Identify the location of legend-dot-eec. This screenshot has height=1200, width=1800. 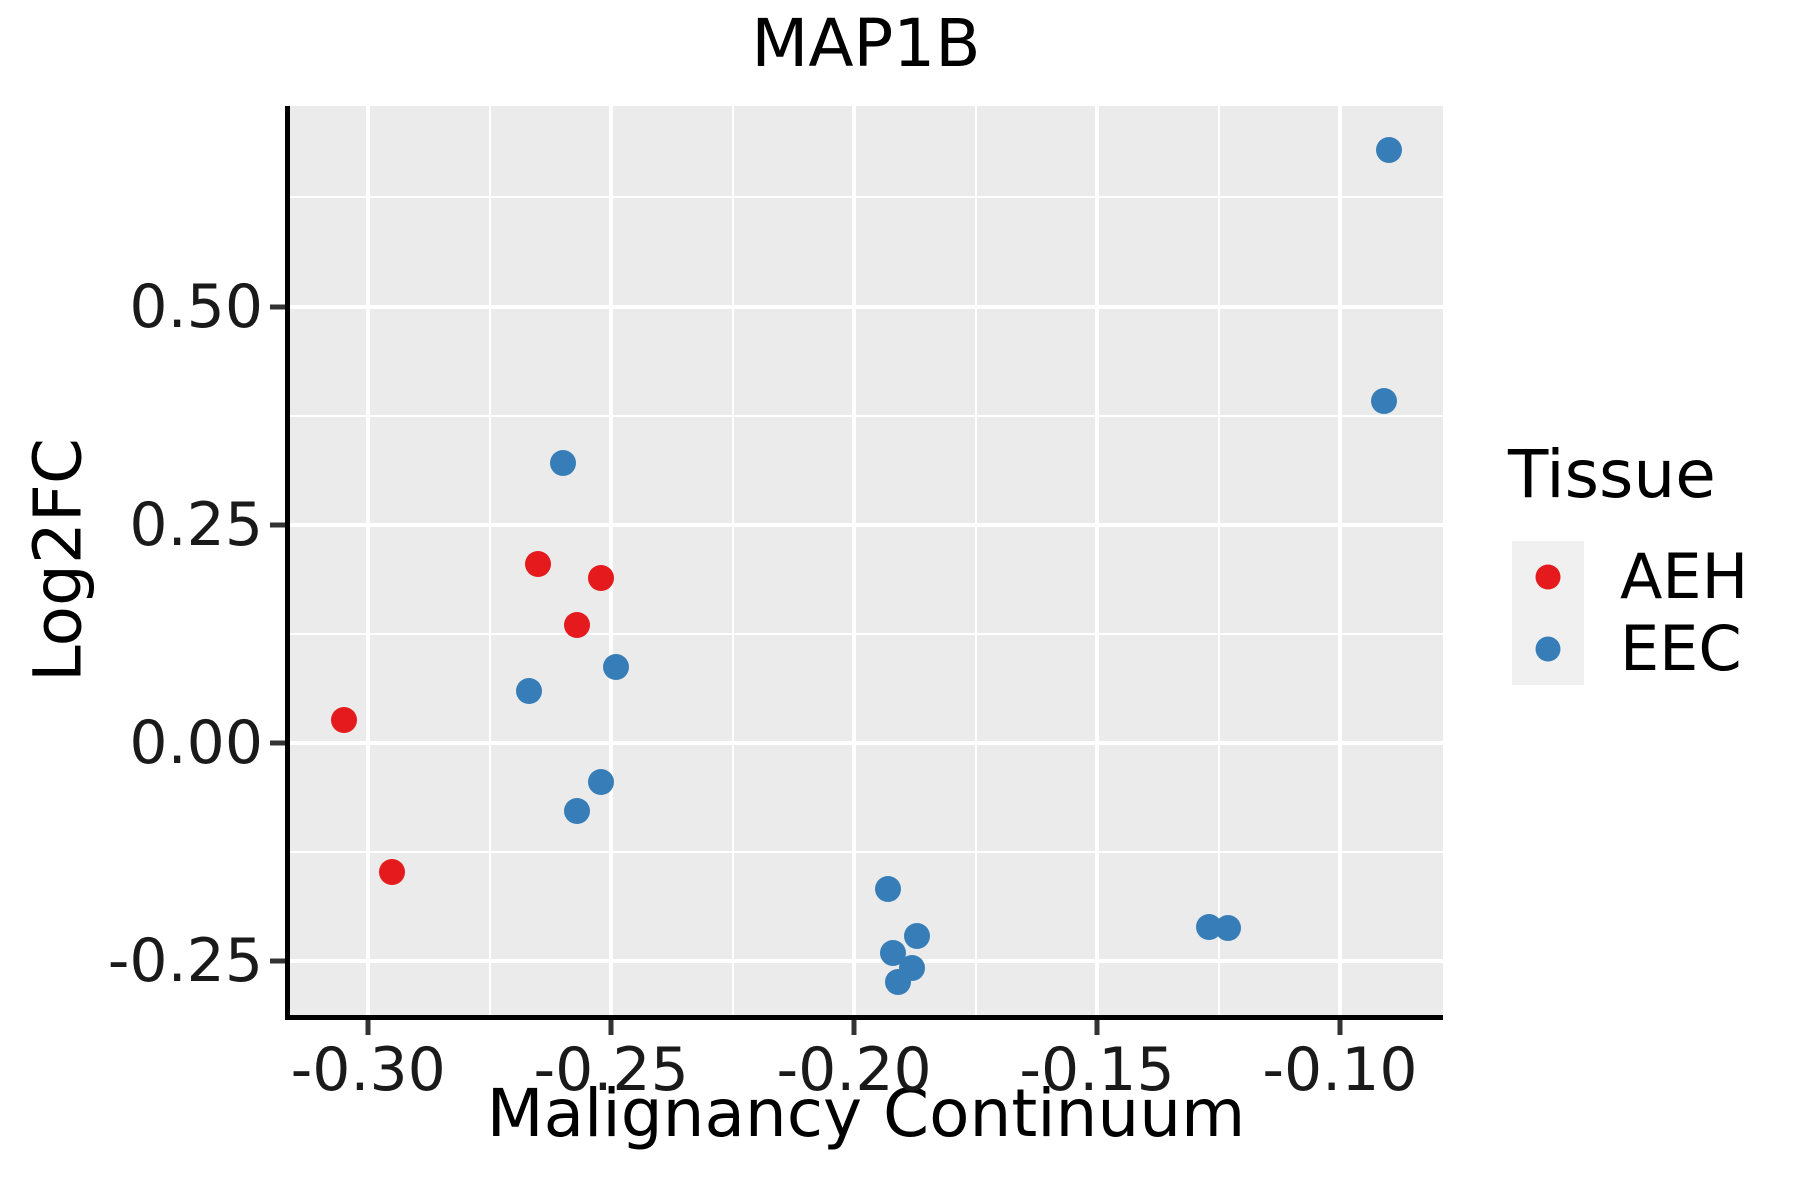
(1548, 649).